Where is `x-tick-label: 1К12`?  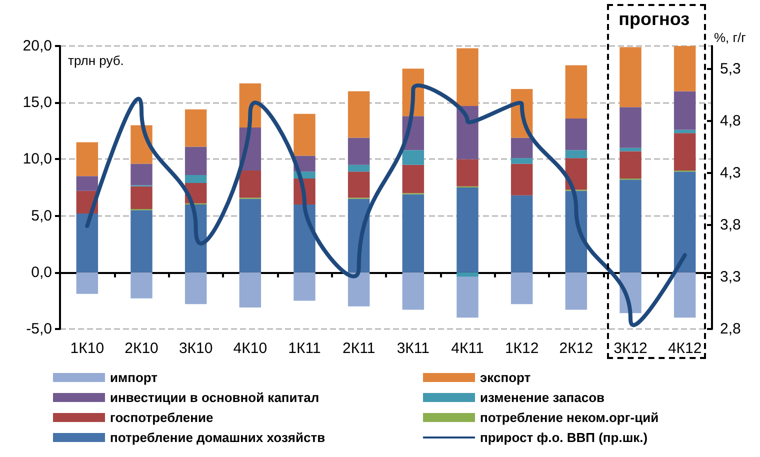 x-tick-label: 1К12 is located at coordinates (521, 348).